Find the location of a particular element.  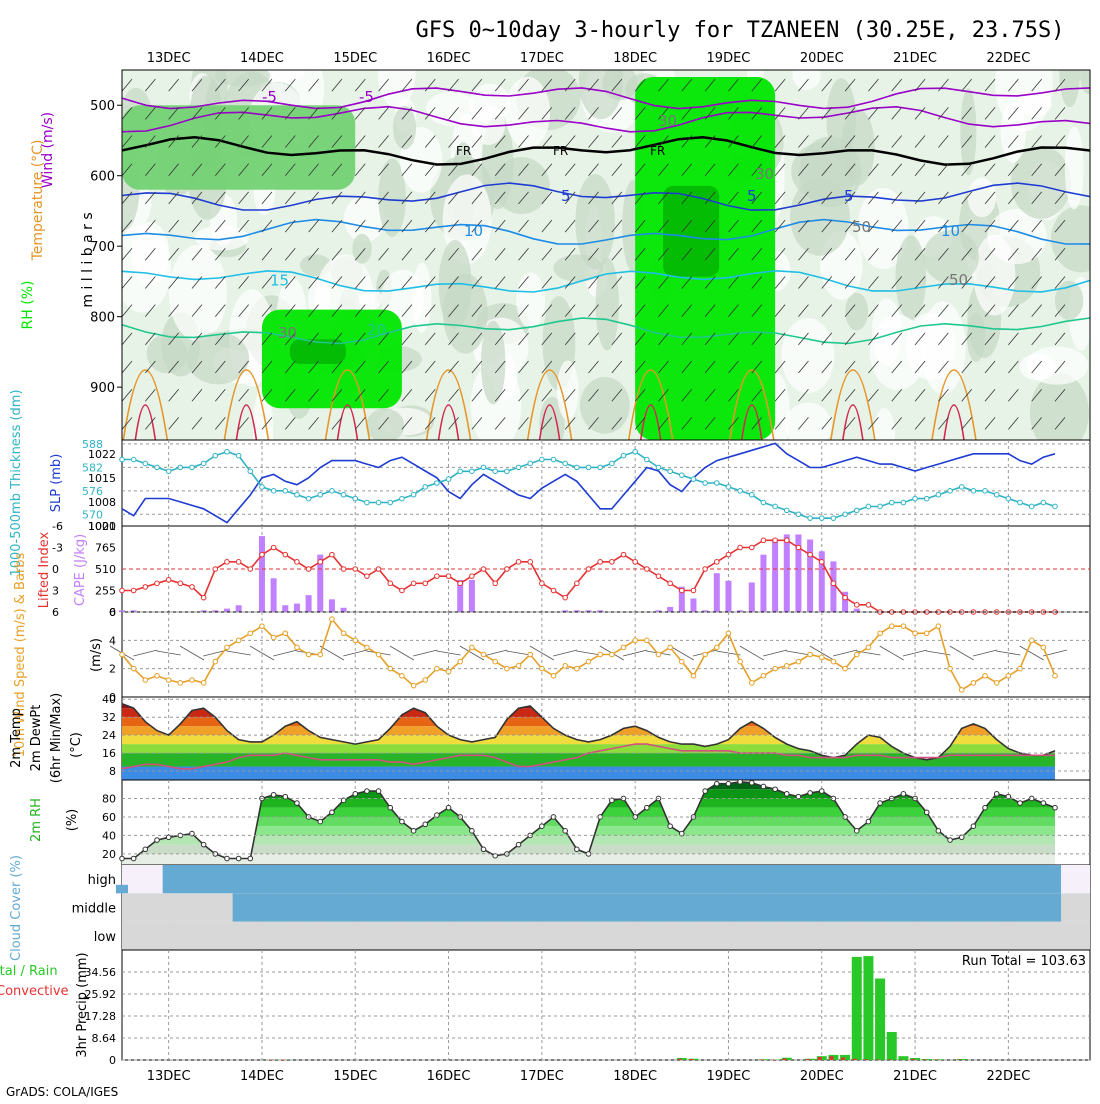

temp-tick-label: 24 is located at coordinates (109, 735).